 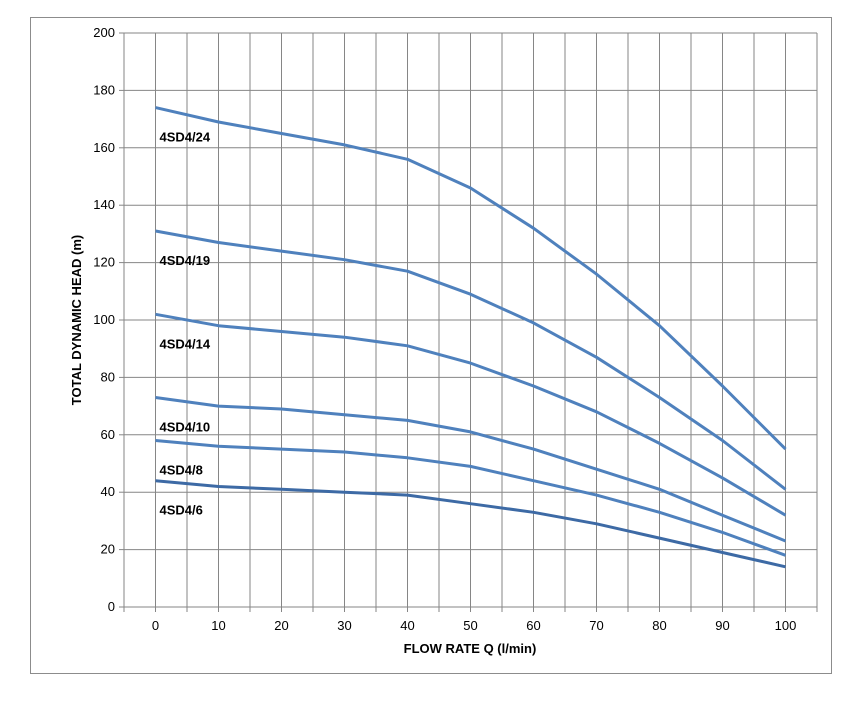 What do you see at coordinates (185, 137) in the screenshot?
I see `series-label: 4SD4/24` at bounding box center [185, 137].